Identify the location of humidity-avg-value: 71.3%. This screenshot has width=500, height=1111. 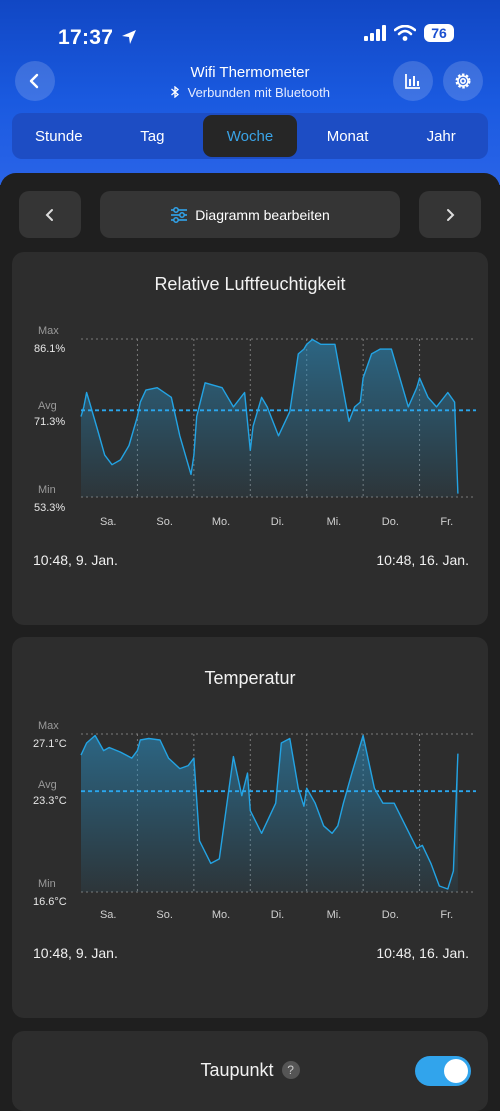
(49, 422).